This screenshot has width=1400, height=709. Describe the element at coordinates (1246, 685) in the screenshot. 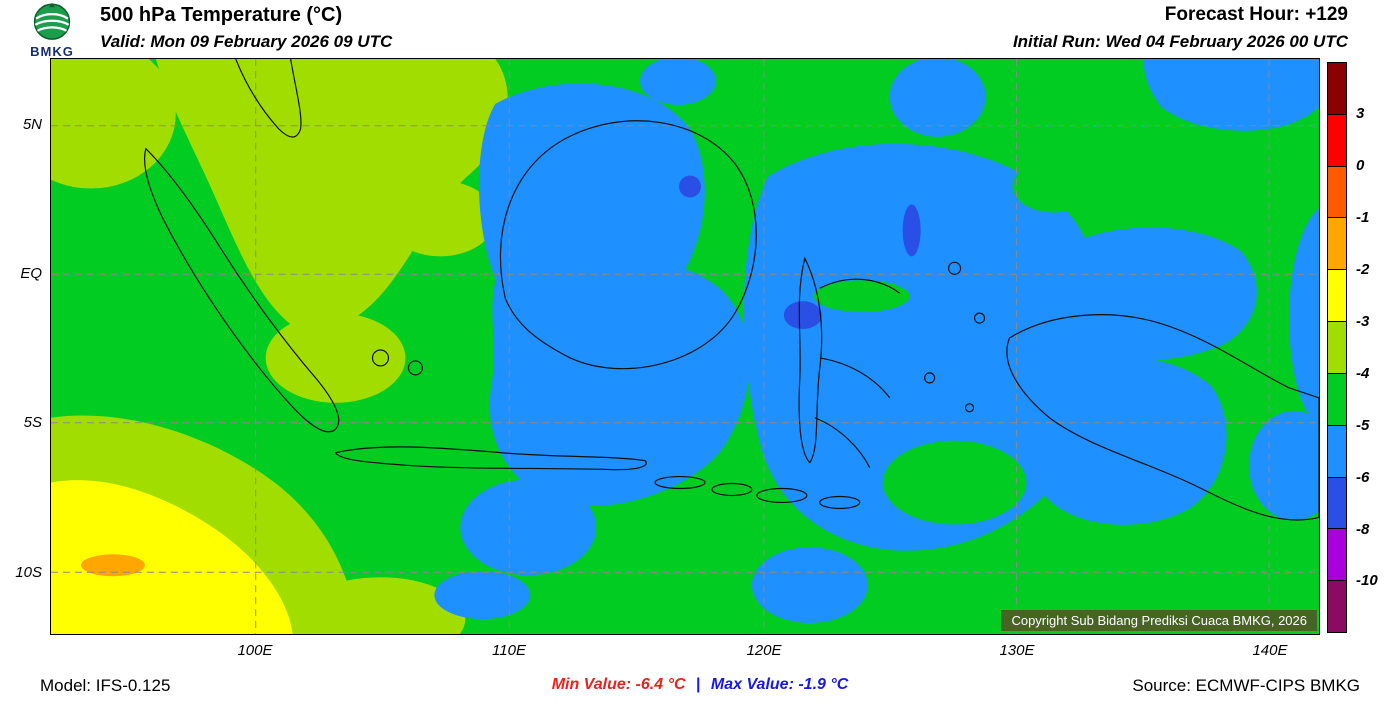

I see `source-label: Source: ECMWF-CIPS BMKG` at that location.